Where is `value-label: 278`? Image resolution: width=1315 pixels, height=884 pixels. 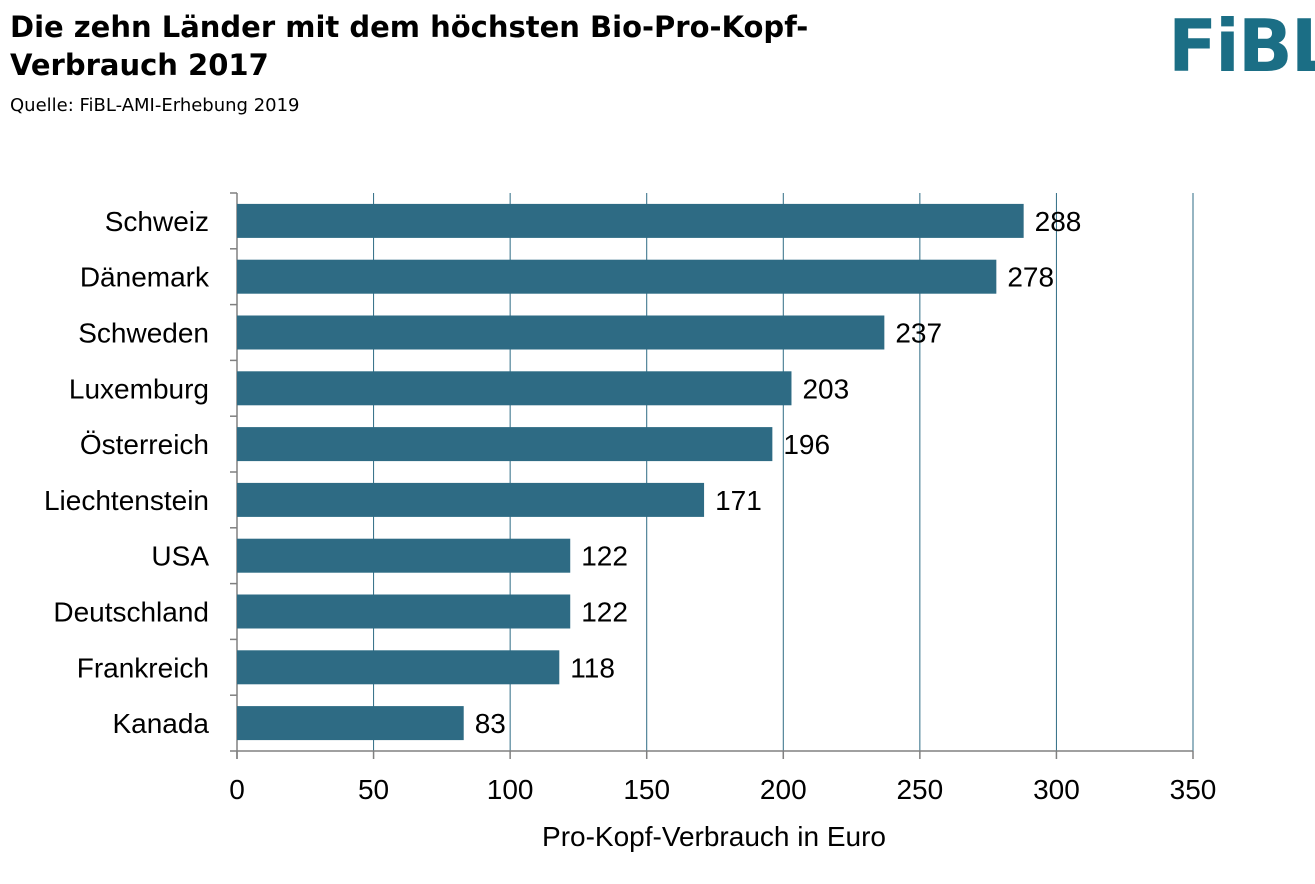
value-label: 278 is located at coordinates (1030, 277).